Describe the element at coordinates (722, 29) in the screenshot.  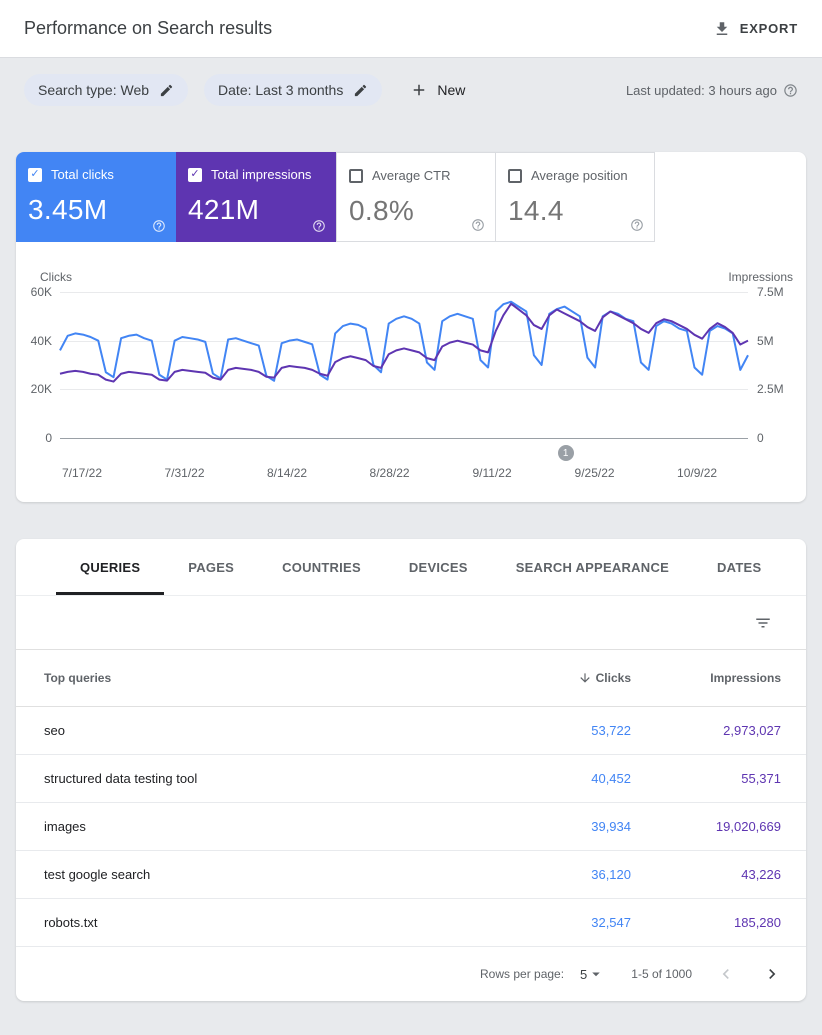
I see `download-icon` at that location.